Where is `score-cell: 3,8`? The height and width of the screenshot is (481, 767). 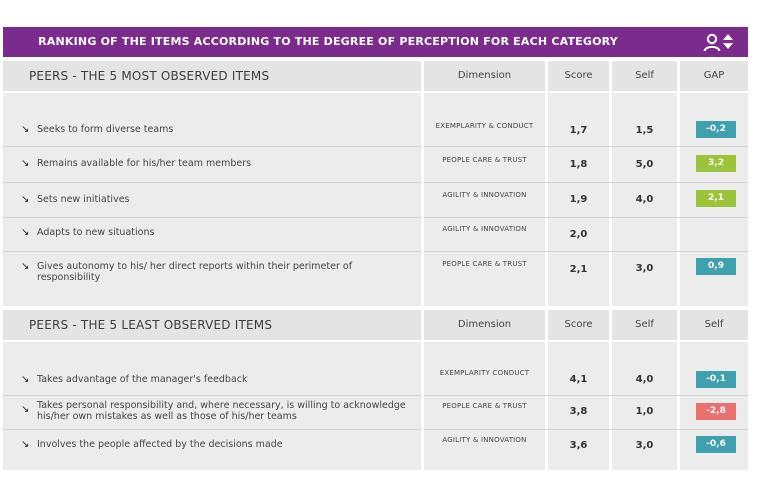
score-cell: 3,8 is located at coordinates (578, 411).